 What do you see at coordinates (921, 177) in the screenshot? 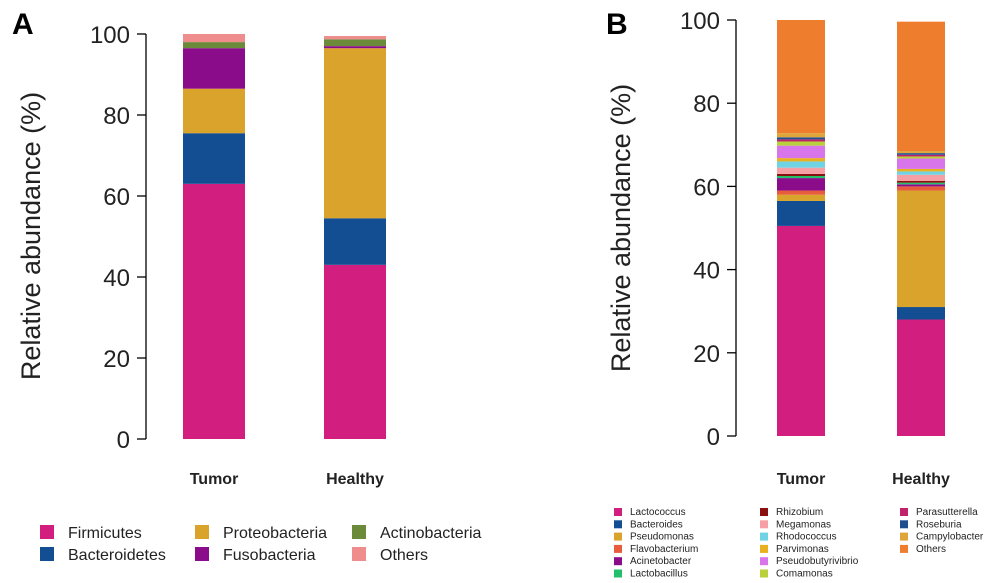
I see `bar-segment-healthy-megamonas` at bounding box center [921, 177].